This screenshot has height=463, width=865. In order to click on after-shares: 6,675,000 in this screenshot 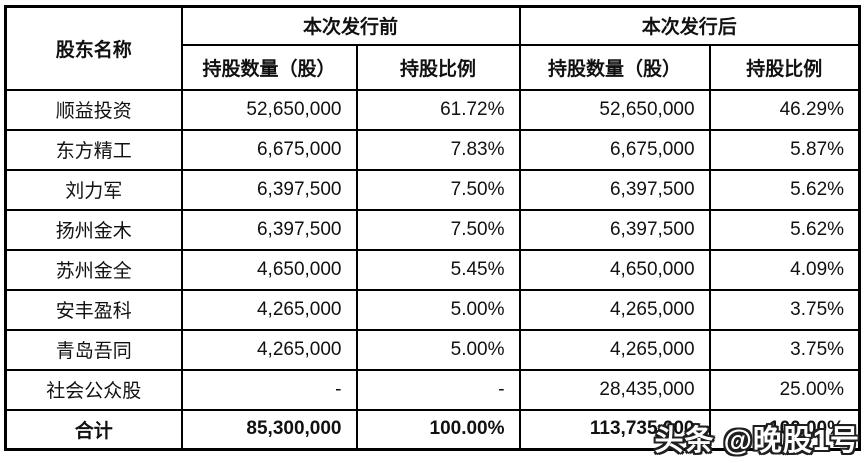, I will do `click(614, 149)`.